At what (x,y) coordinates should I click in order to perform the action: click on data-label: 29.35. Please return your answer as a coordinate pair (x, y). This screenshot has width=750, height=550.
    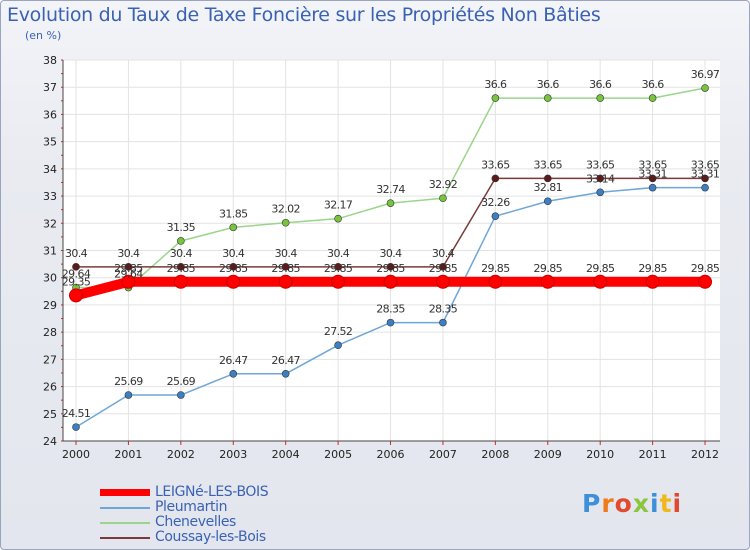
    Looking at the image, I should click on (76, 281).